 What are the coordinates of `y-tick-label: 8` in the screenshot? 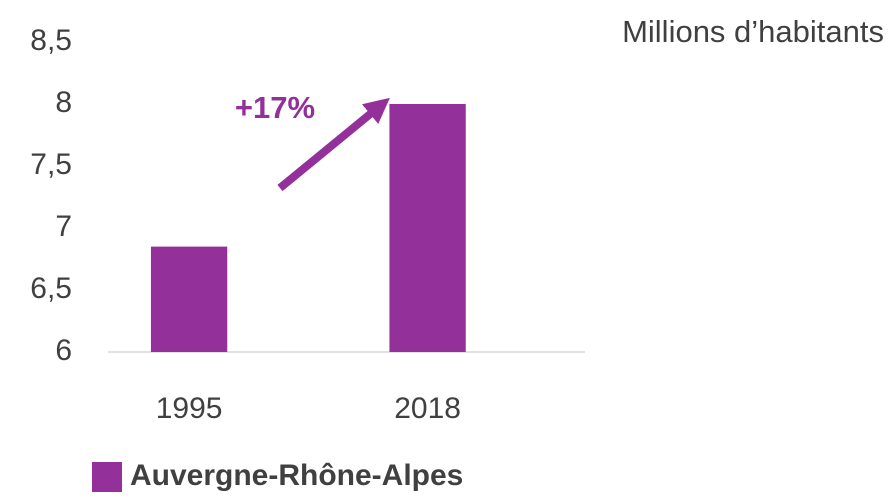 It's located at (63, 102).